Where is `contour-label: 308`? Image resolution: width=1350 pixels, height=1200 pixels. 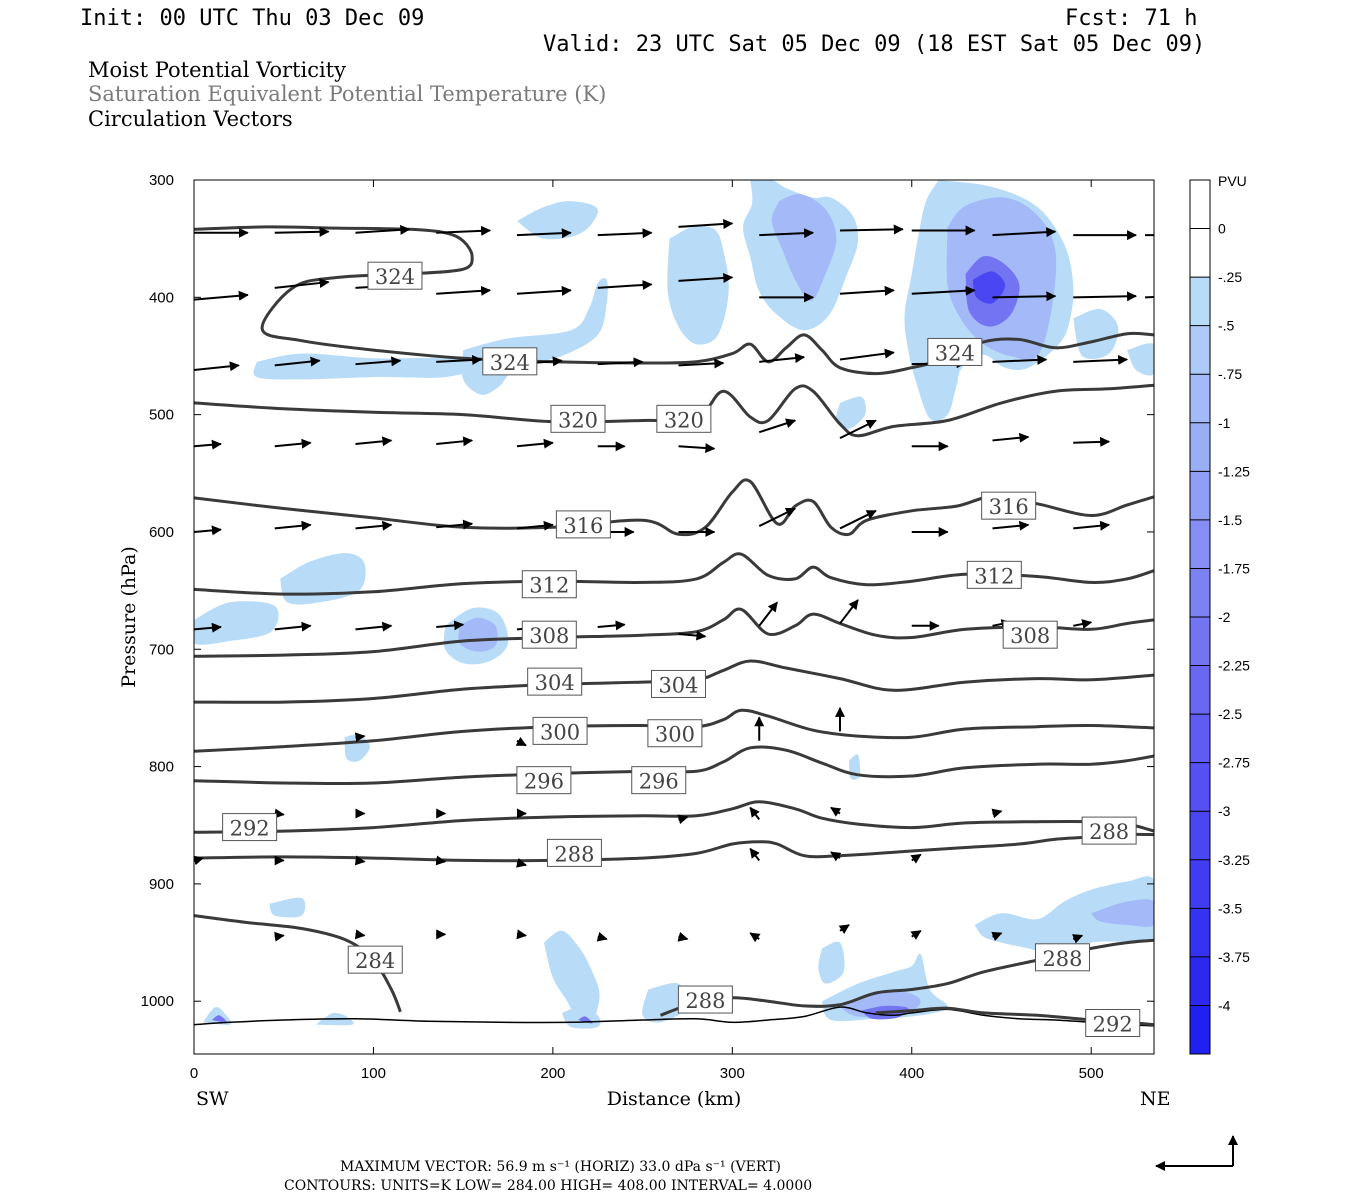 contour-label: 308 is located at coordinates (549, 636).